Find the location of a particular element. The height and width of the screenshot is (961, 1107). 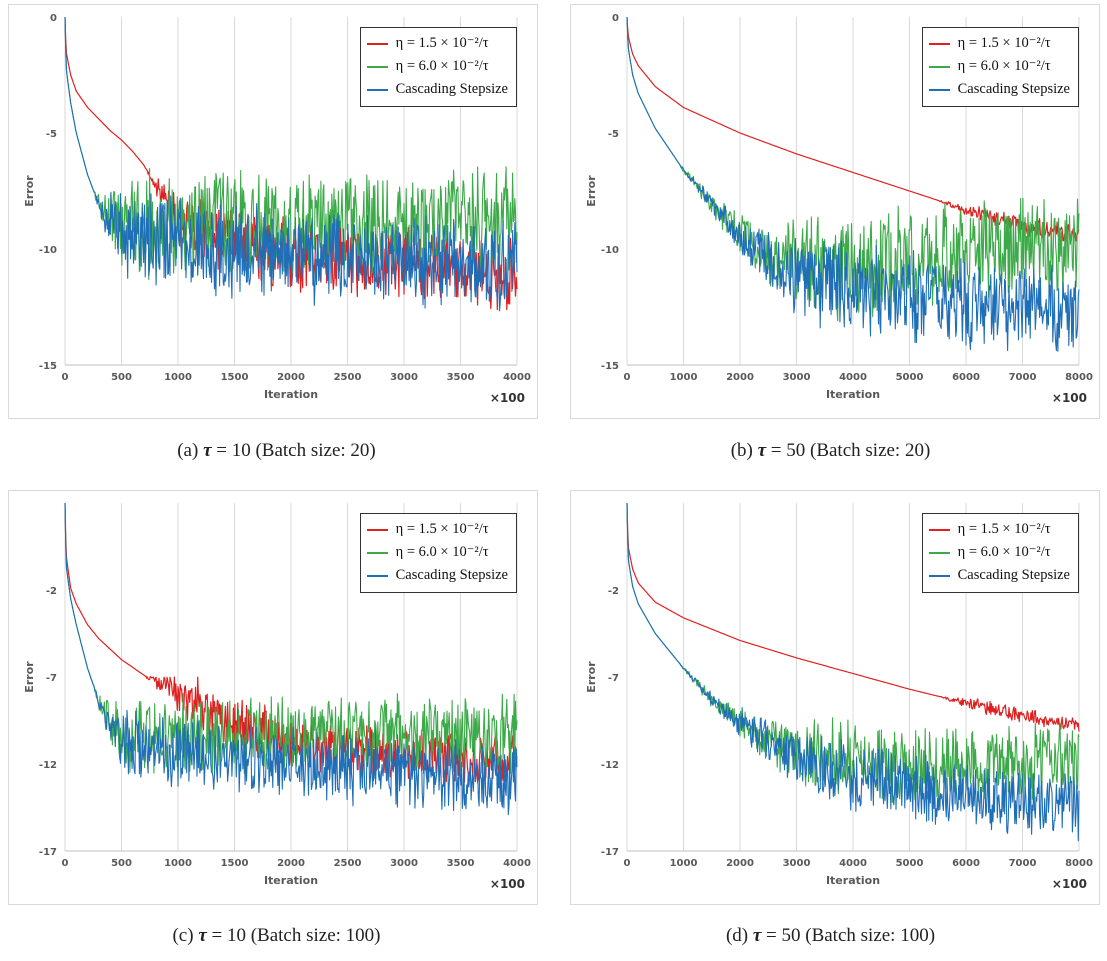

y-tick-label: 0 is located at coordinates (53, 18).